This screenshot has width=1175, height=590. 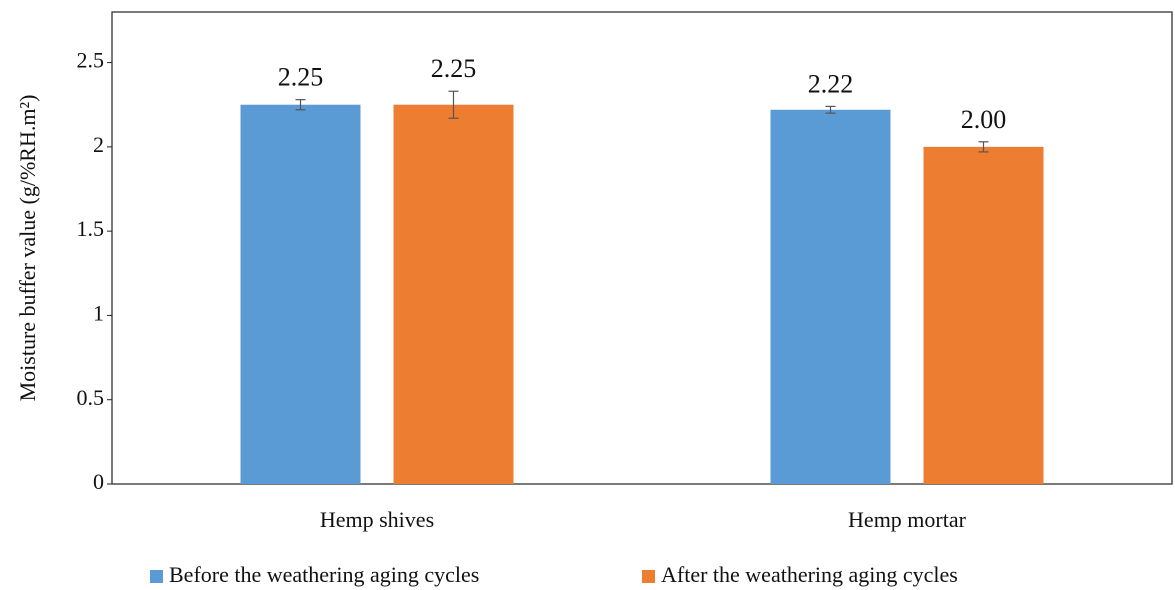 What do you see at coordinates (98, 312) in the screenshot?
I see `y-tick-label: 1` at bounding box center [98, 312].